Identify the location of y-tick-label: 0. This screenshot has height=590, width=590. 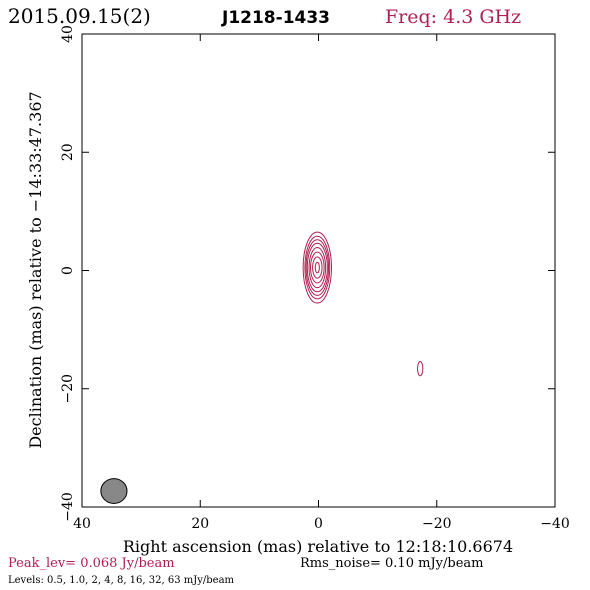
(68, 270).